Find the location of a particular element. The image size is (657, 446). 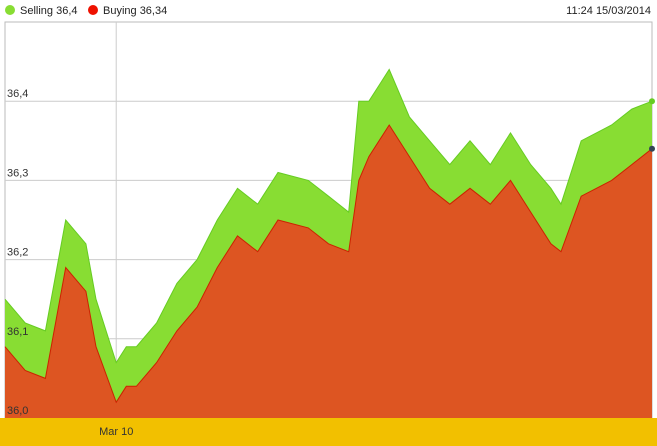

y-tick-label: 36,2 is located at coordinates (17, 253).